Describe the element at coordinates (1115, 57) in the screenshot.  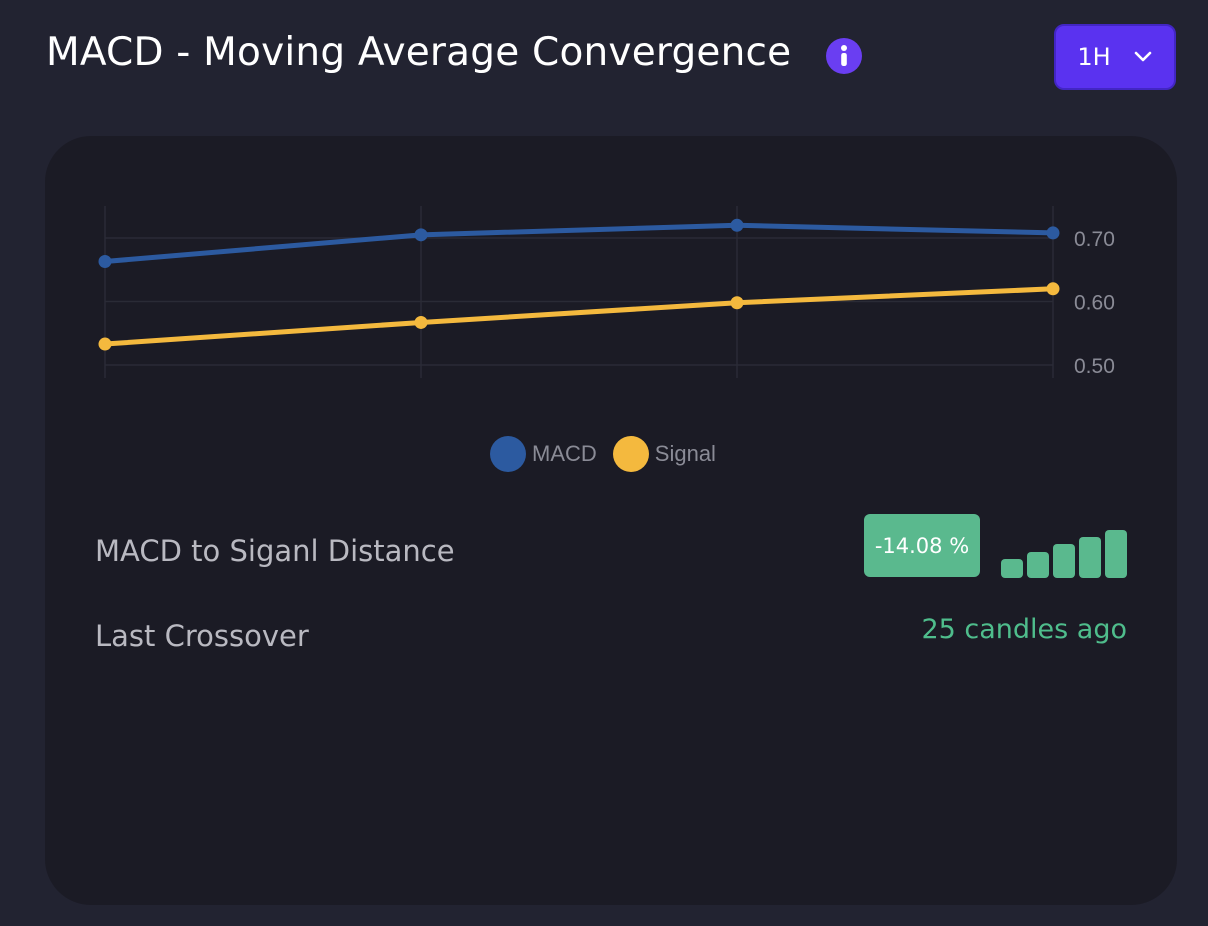
I see `timeframe-select: 1H` at that location.